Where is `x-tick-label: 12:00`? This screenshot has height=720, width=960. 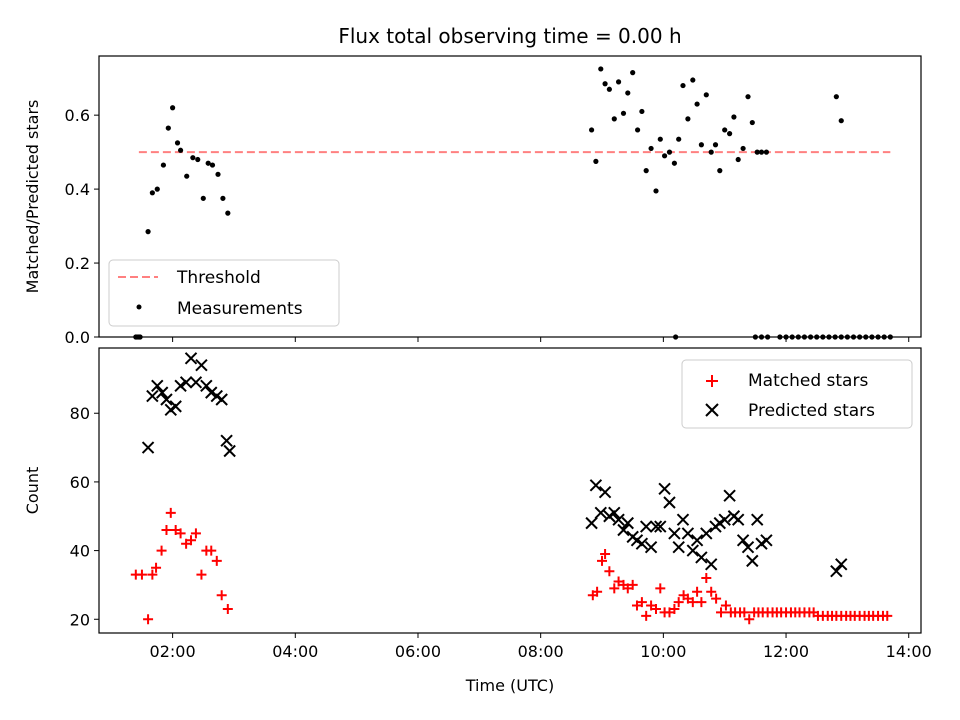
x-tick-label: 12:00 is located at coordinates (786, 651).